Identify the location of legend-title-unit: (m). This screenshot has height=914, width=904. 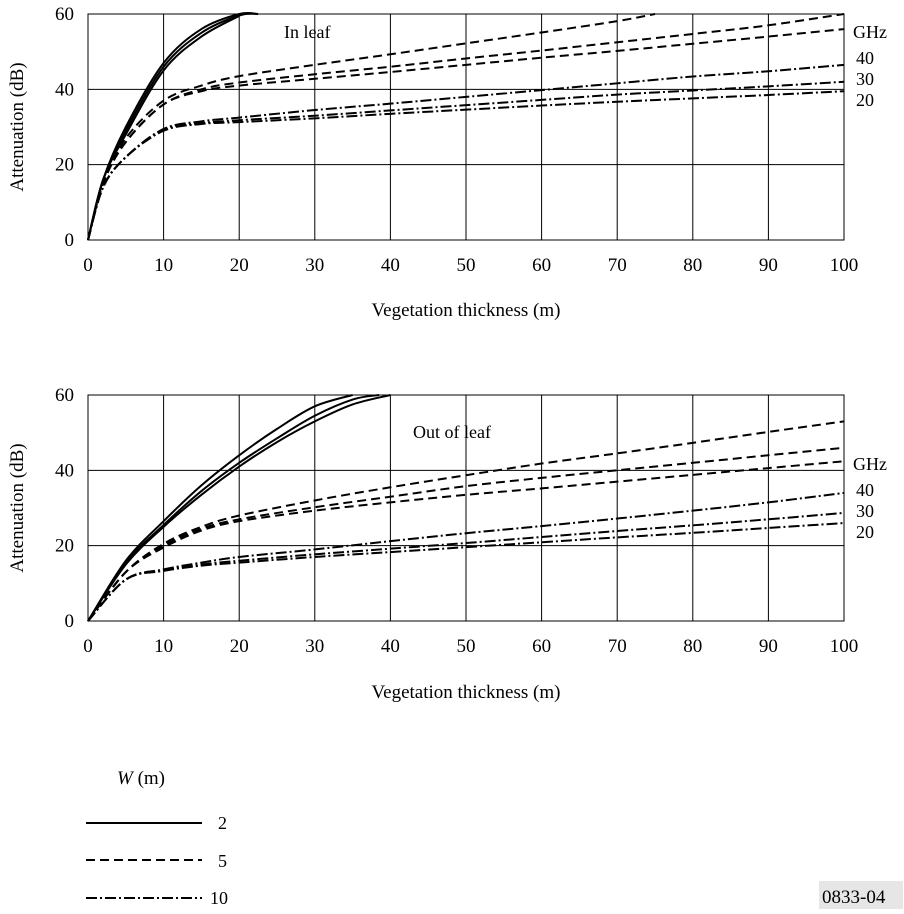
(149, 778).